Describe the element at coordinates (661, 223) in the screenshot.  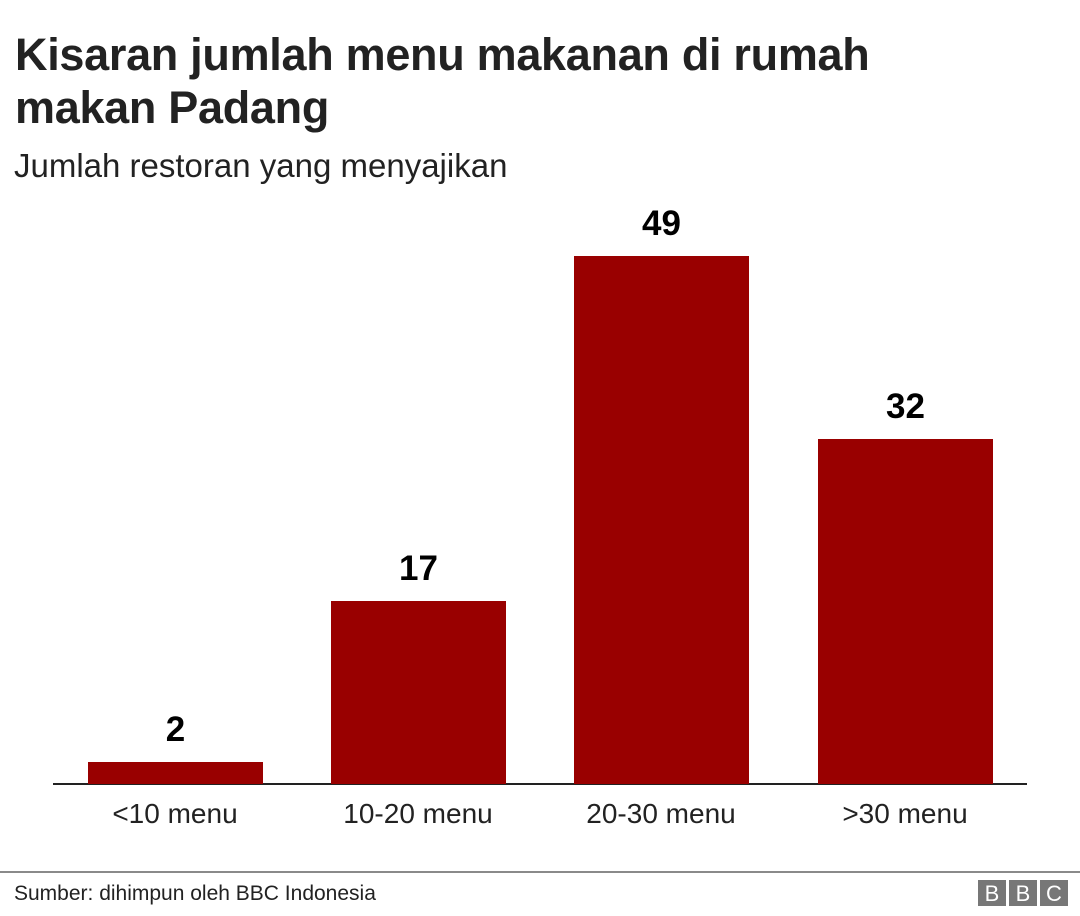
I see `bar-value-label: 49` at that location.